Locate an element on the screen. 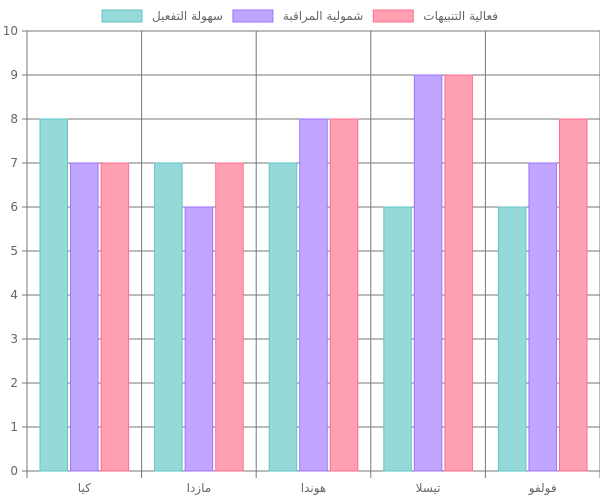  y-tick-label: 4 is located at coordinates (14, 295).